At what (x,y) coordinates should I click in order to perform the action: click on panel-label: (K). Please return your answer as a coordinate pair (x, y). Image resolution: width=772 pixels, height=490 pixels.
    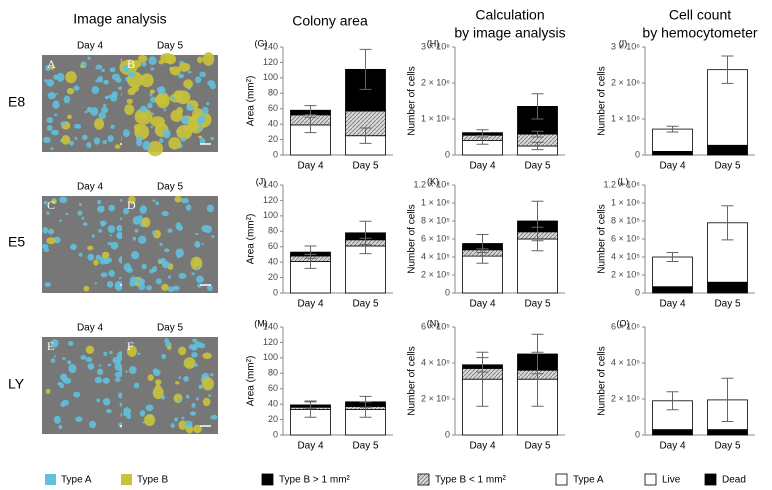
    Looking at the image, I should click on (433, 181).